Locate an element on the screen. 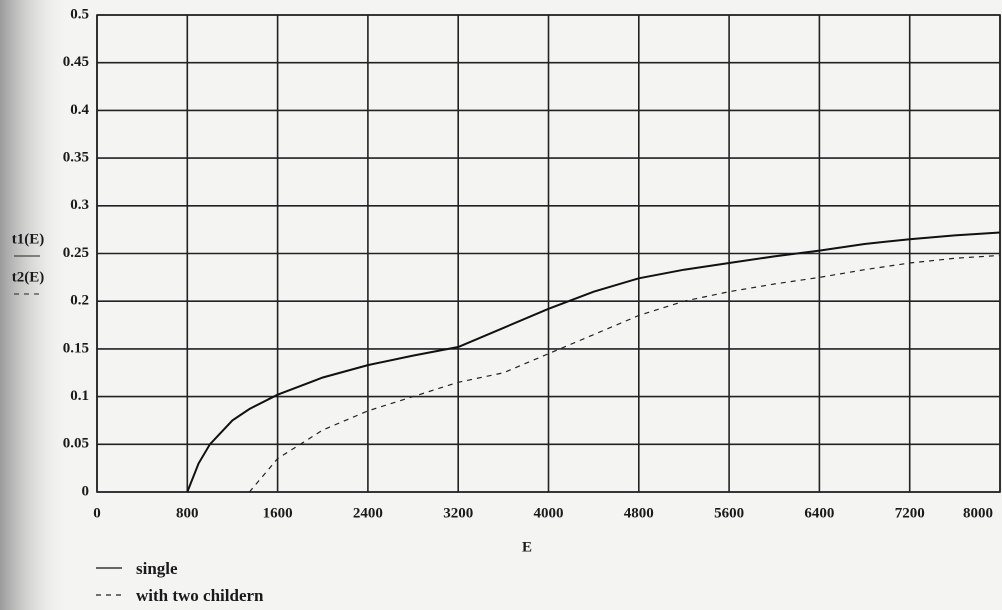  y-axis-label: t1(E) is located at coordinates (28, 239).